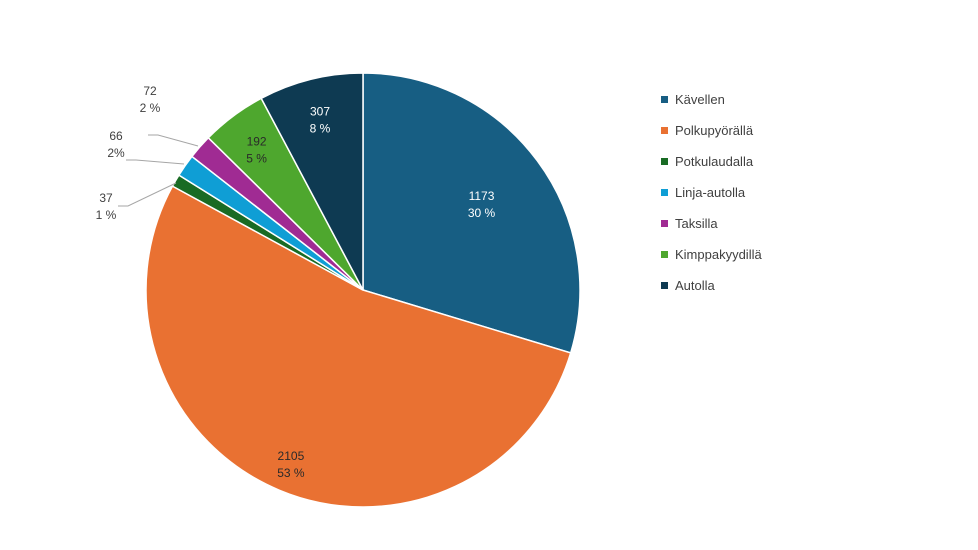  What do you see at coordinates (150, 91) in the screenshot?
I see `data-label-value-taksilla: 72` at bounding box center [150, 91].